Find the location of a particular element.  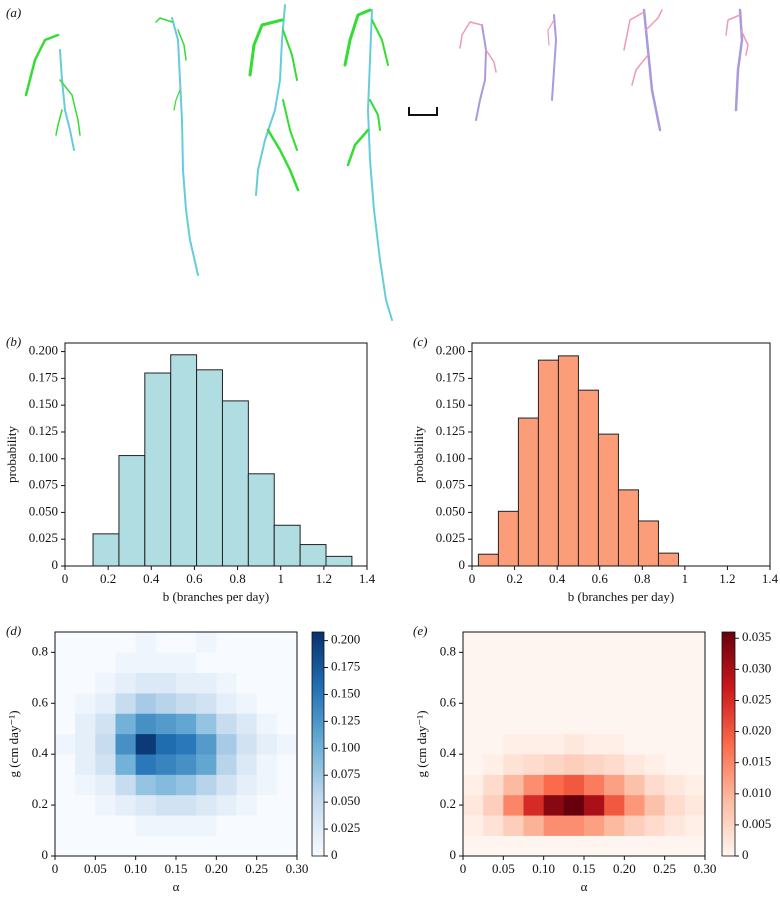

panel-label: (b) is located at coordinates (13, 341).